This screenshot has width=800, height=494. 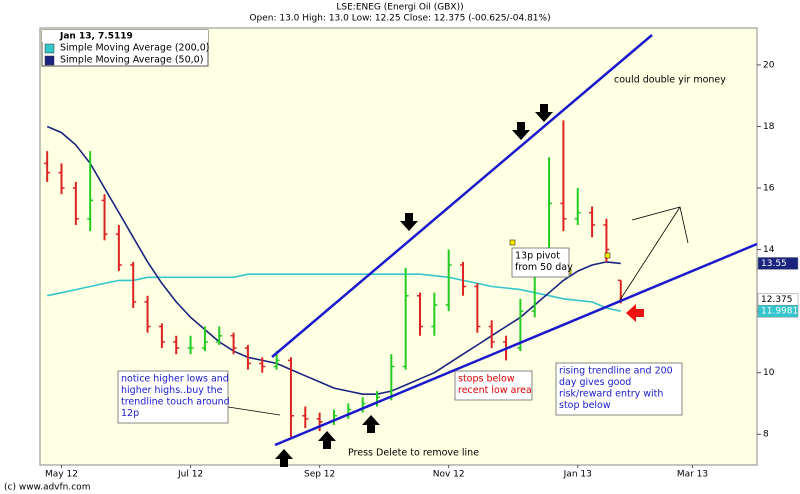 What do you see at coordinates (635, 313) in the screenshot?
I see `left-arrow` at bounding box center [635, 313].